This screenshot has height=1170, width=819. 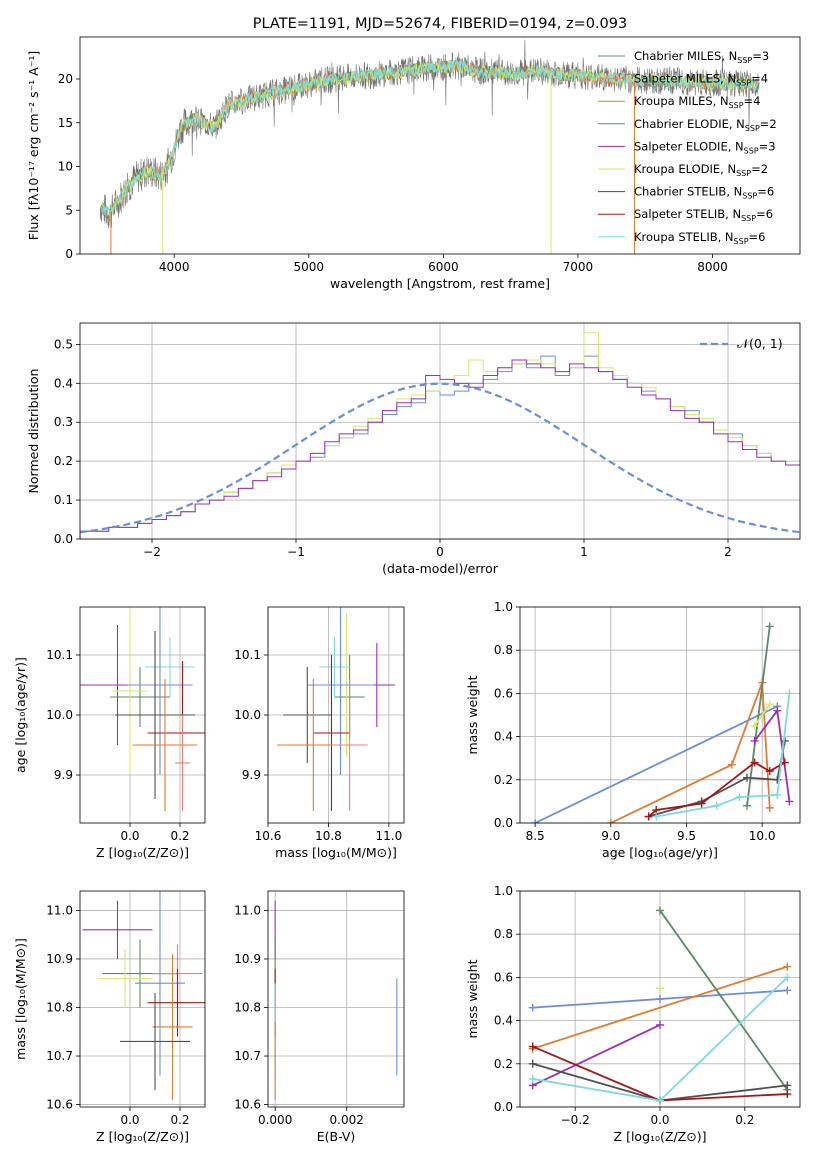 I want to click on x-axis-label: age [log₁₀(age/yr)], so click(x=660, y=852).